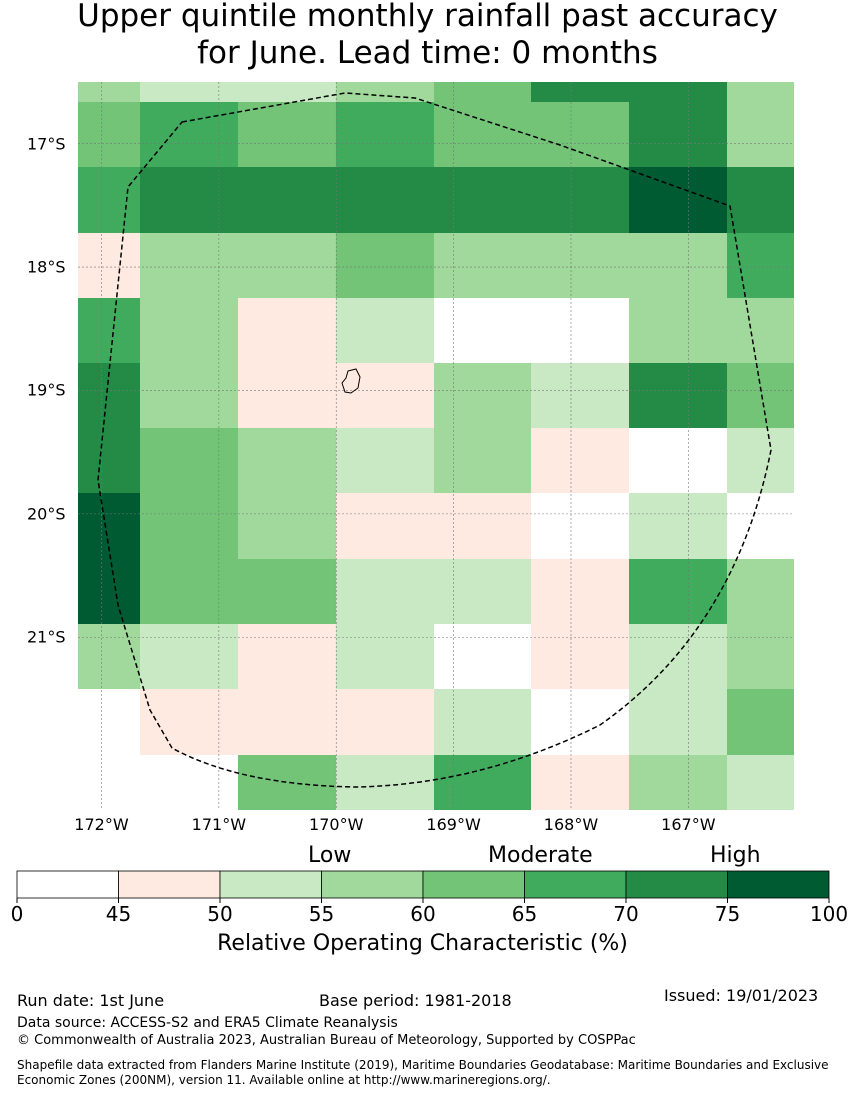 The image size is (855, 1095). I want to click on title-line-2: for June. Lead time: 0 months, so click(427, 53).